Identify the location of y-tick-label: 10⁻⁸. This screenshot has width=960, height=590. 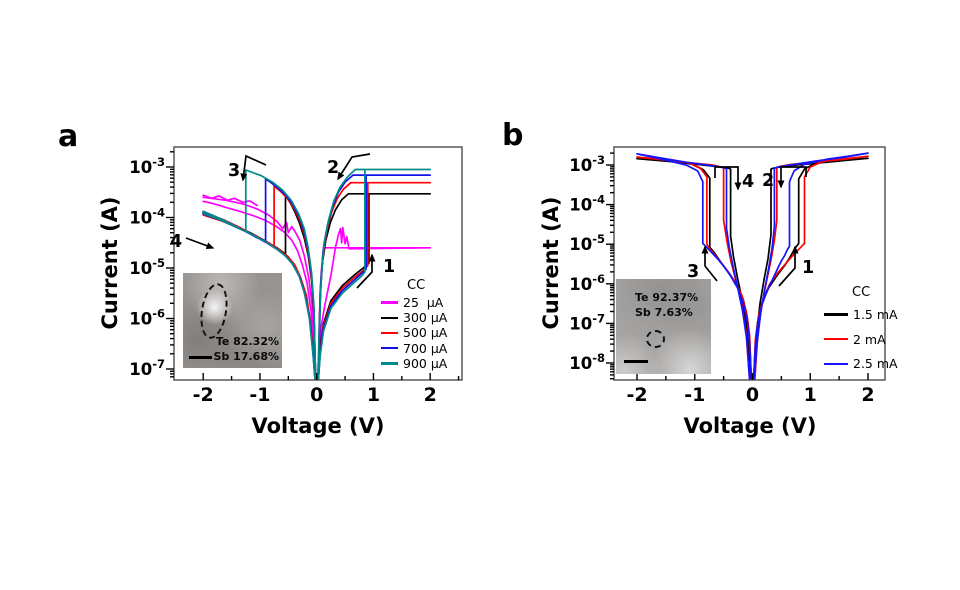
(587, 362).